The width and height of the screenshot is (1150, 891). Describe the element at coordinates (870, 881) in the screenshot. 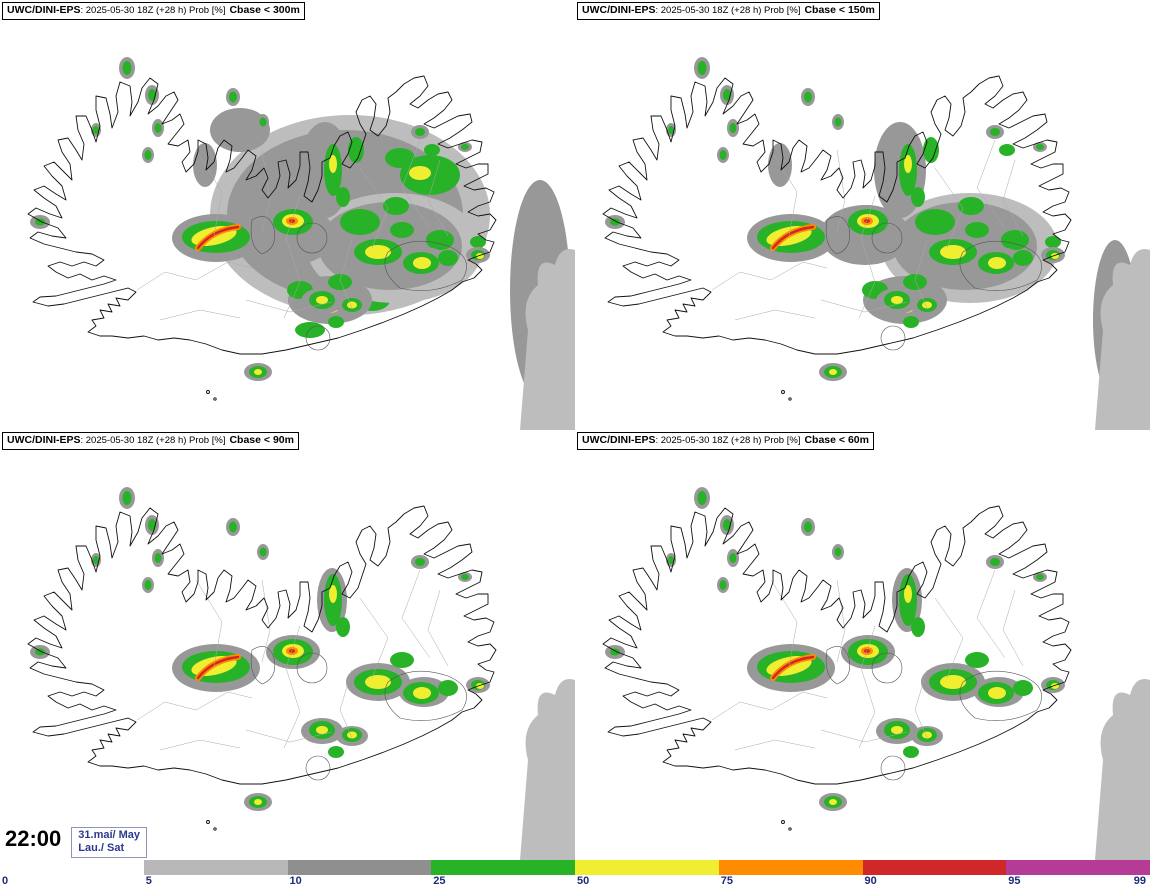

I see `legend-tick: 90` at that location.